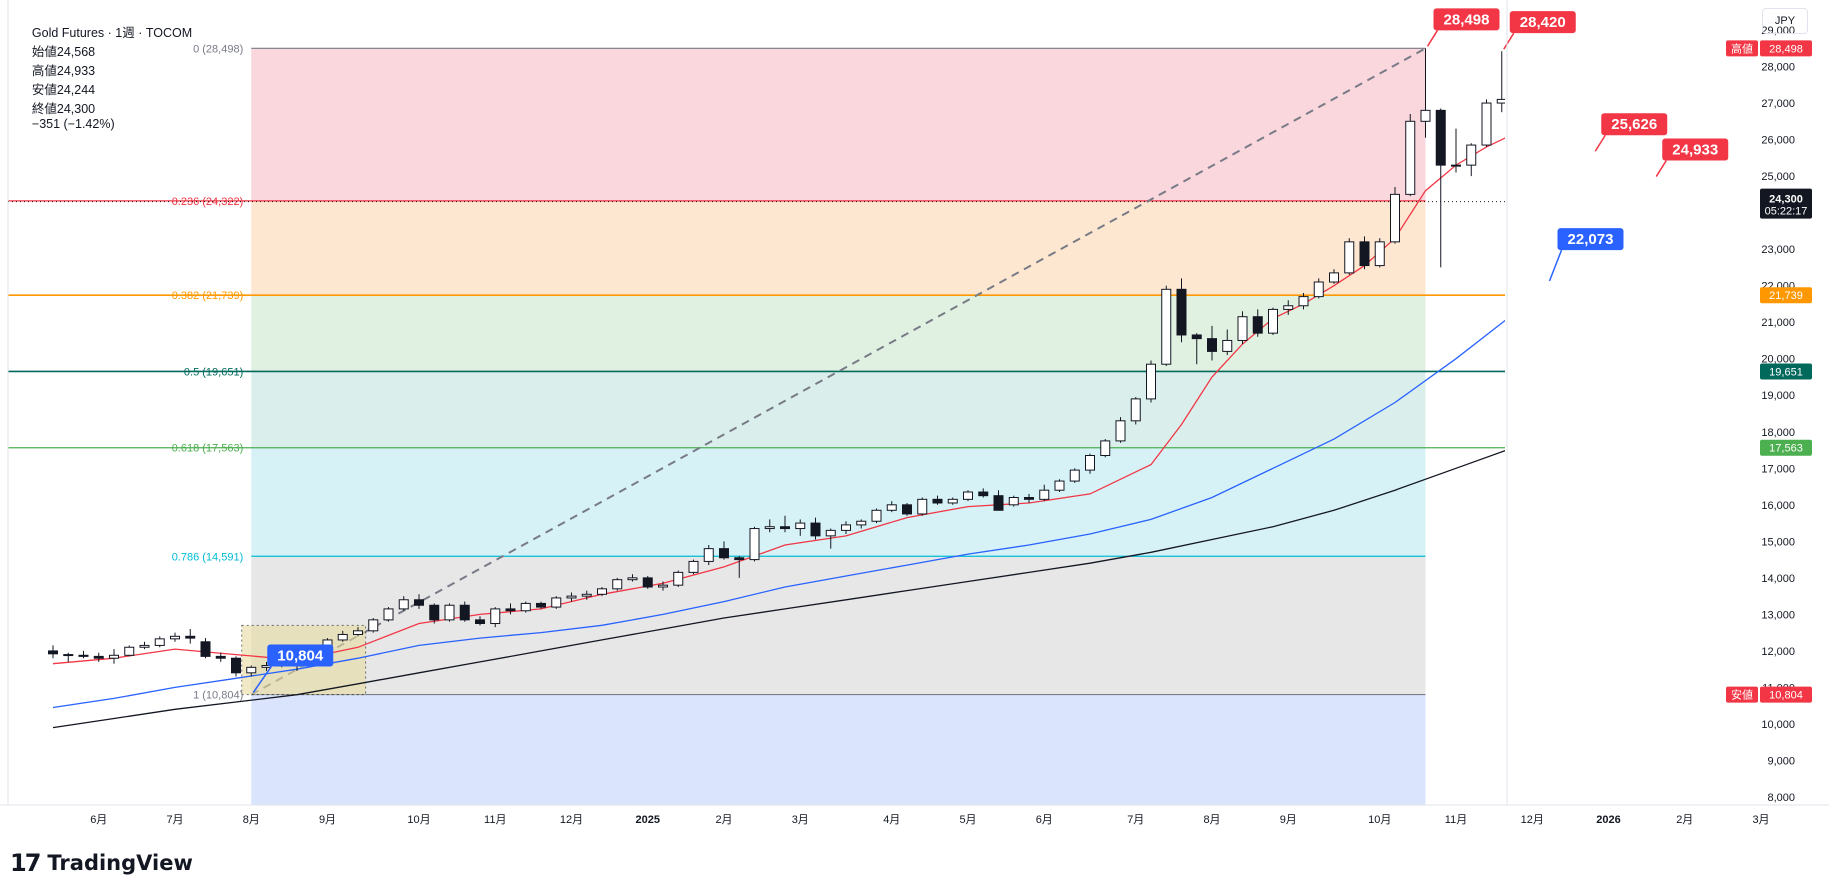 This screenshot has height=892, width=1829. Describe the element at coordinates (1463, 27) in the screenshot. I see `callout-28498: 28,498` at that location.